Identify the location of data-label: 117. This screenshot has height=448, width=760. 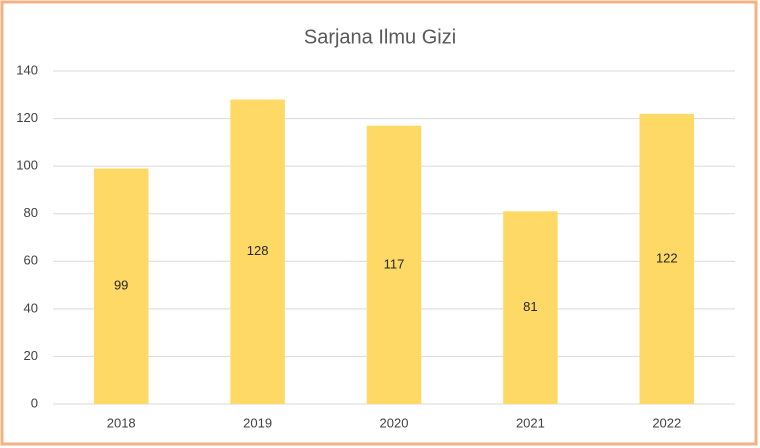
(394, 263).